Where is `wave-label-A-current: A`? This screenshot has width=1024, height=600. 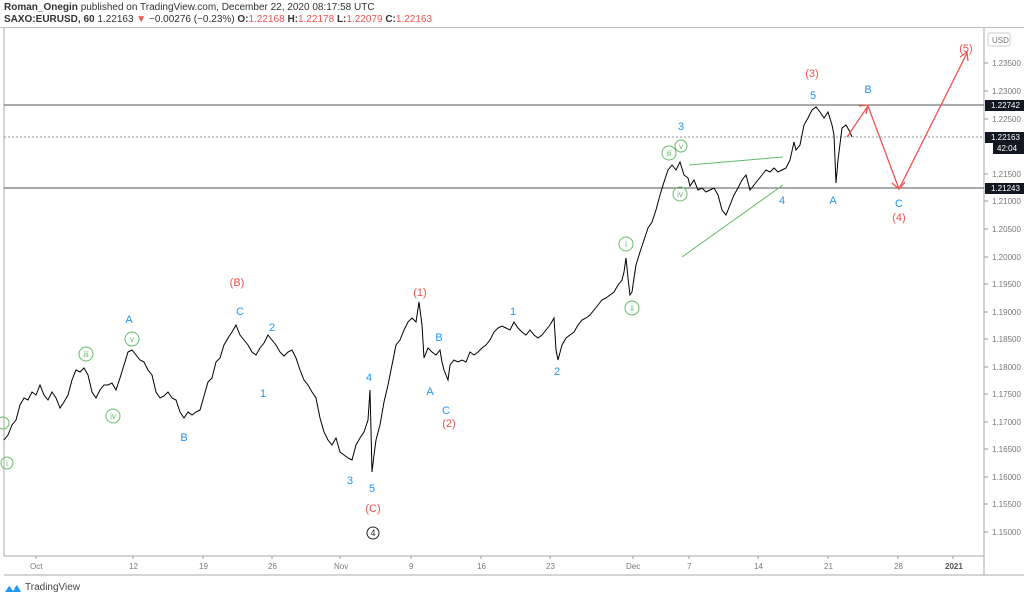 wave-label-A-current: A is located at coordinates (833, 201).